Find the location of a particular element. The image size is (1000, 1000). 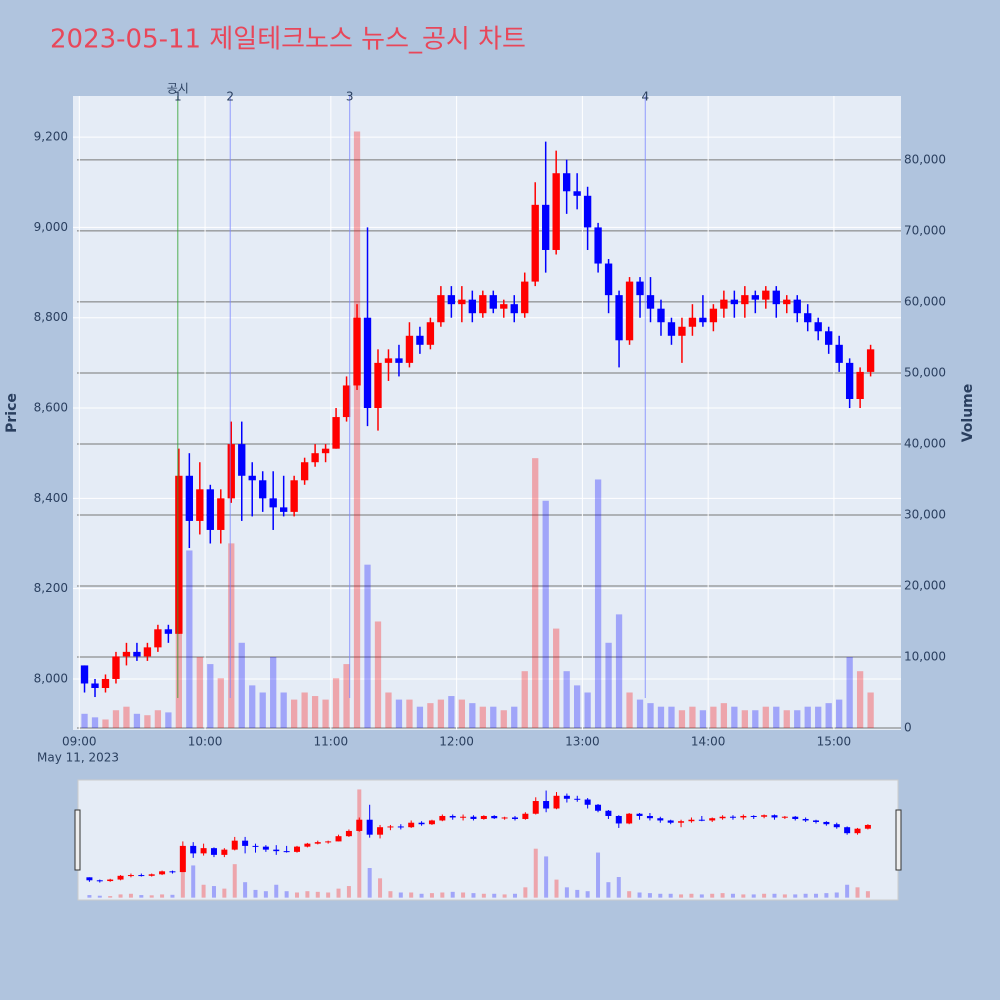

x-tick-label: 12:00 is located at coordinates (456, 742).